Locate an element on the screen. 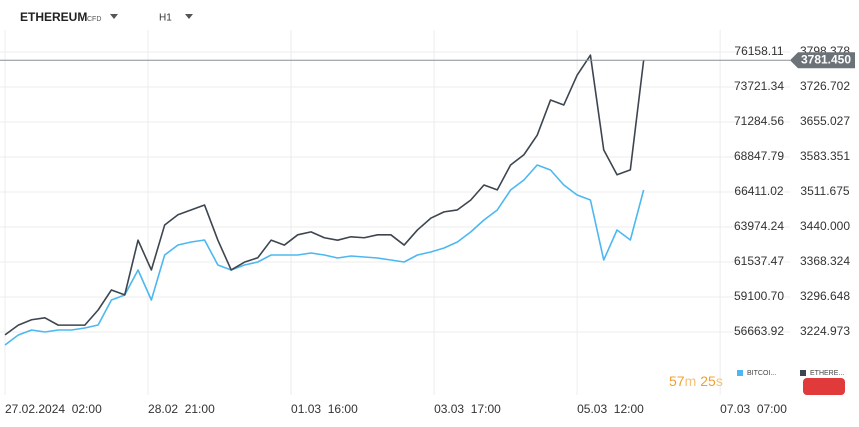 The height and width of the screenshot is (427, 859). y2-tick-label: 3440.000 is located at coordinates (825, 226).